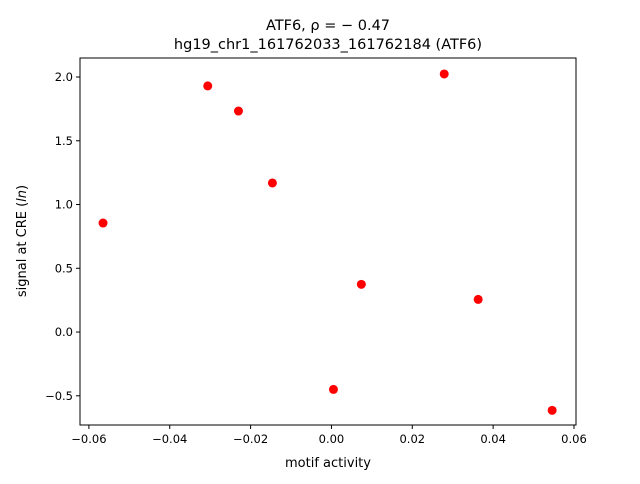 This screenshot has height=484, width=640. What do you see at coordinates (64, 205) in the screenshot?
I see `y-tick-label: 1.0` at bounding box center [64, 205].